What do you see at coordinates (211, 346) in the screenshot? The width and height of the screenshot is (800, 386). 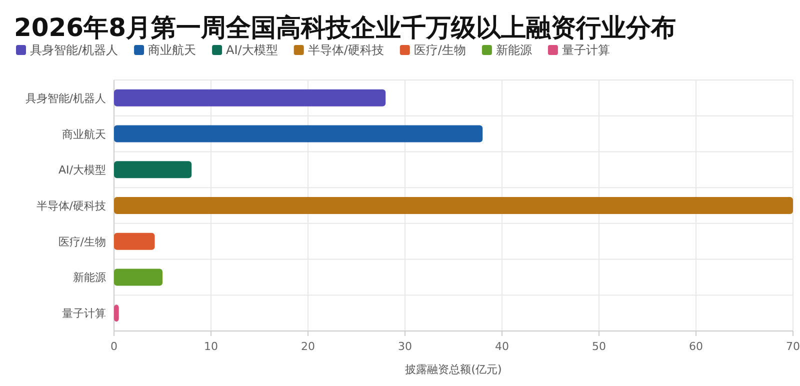 I see `x-tick-label: 10` at bounding box center [211, 346].